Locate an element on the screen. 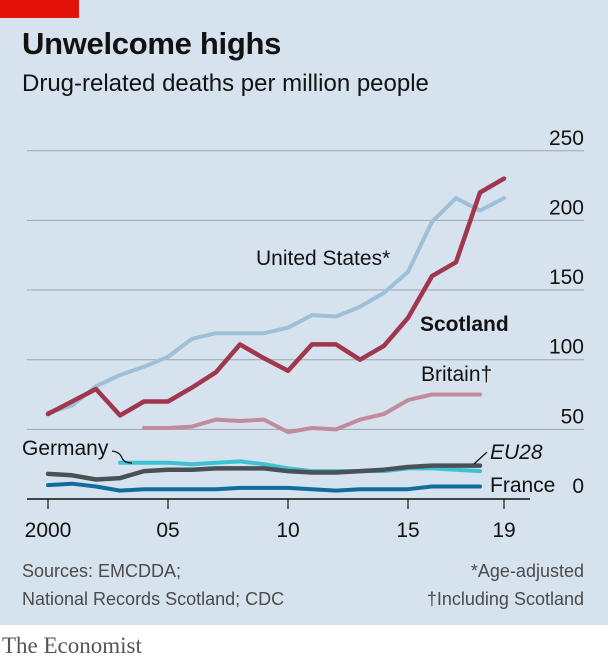  label-scotland: Scotland is located at coordinates (464, 324).